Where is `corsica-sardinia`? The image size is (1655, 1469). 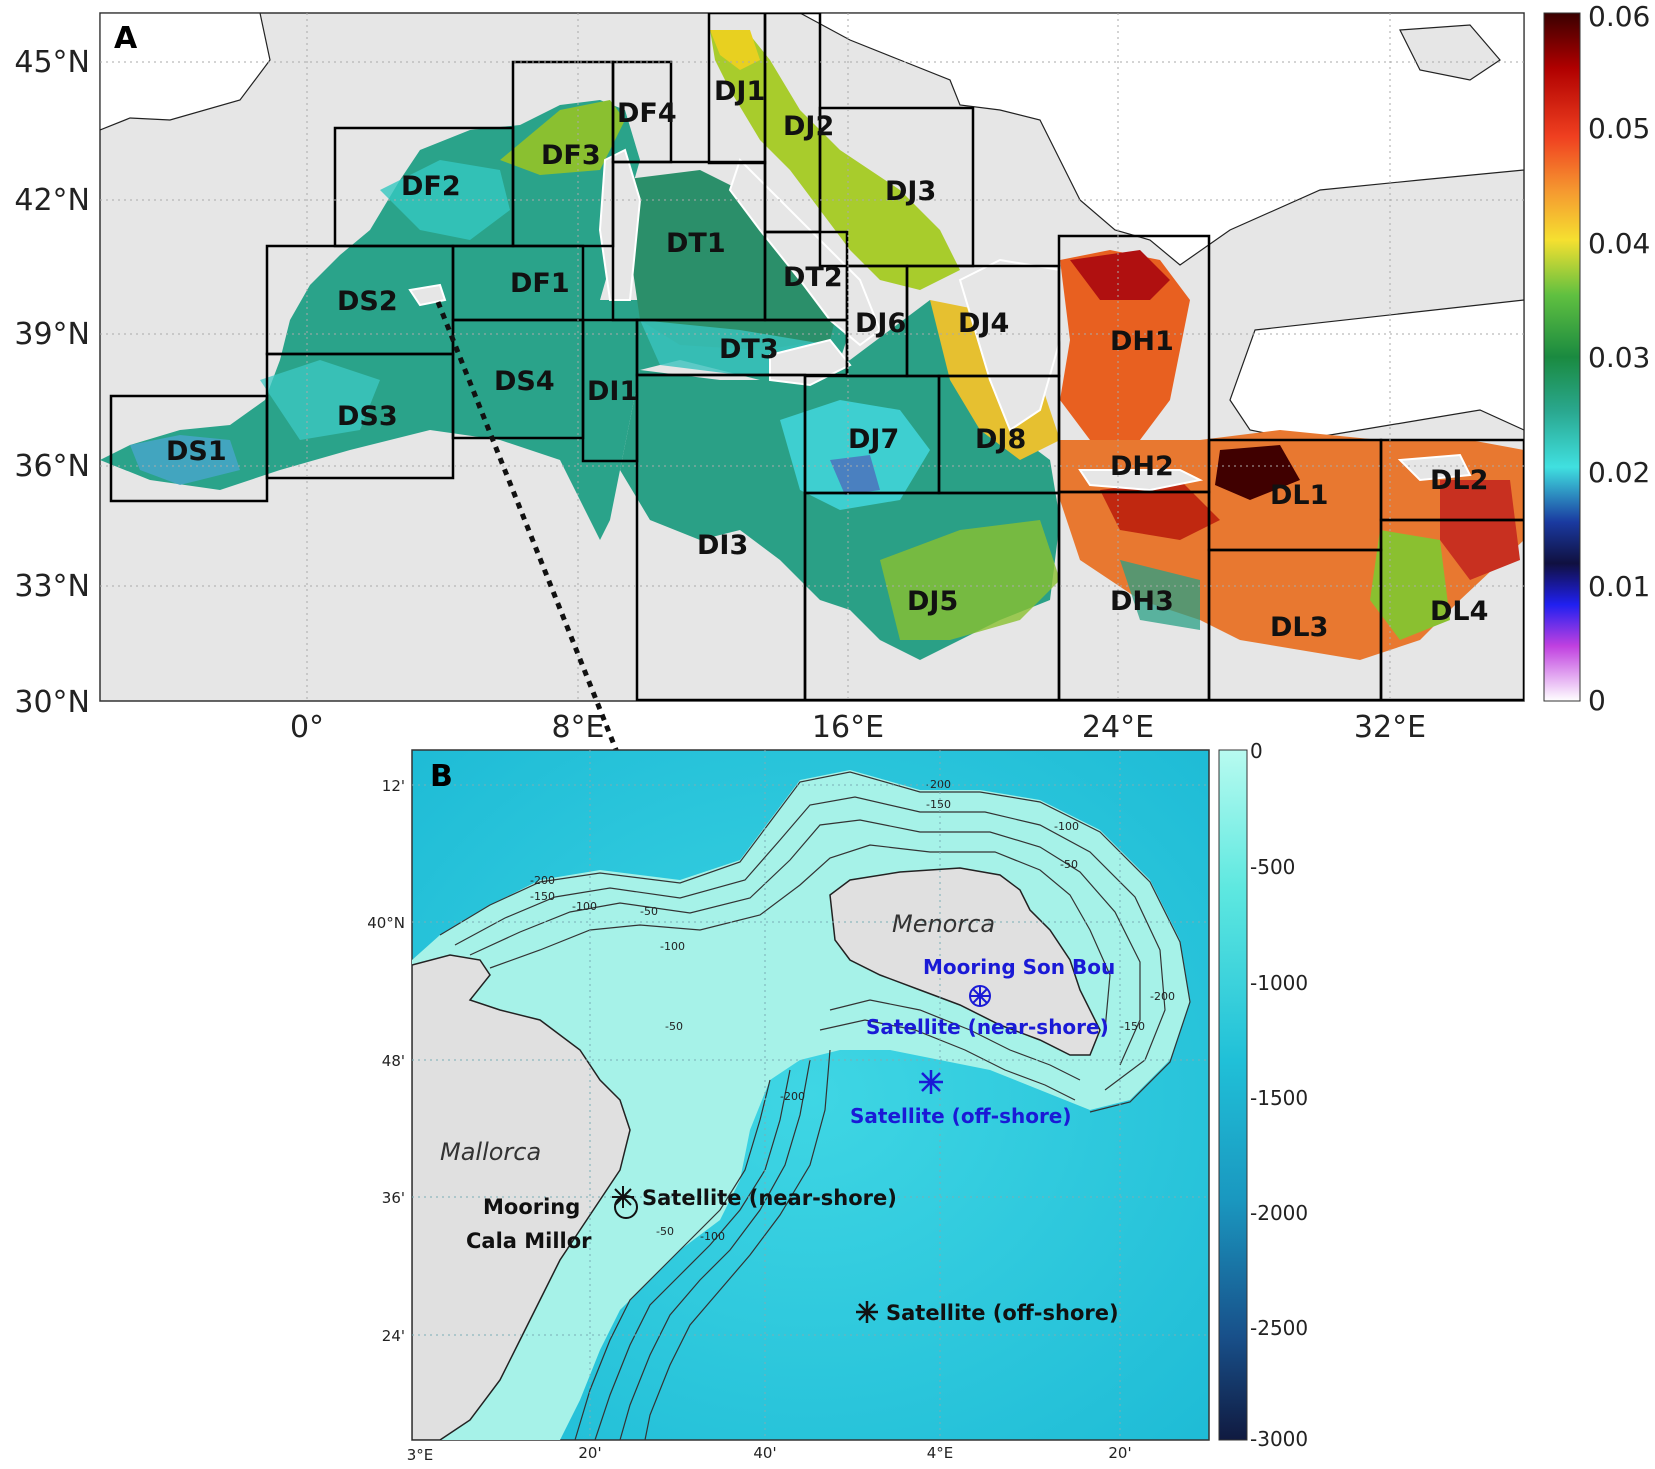
corsica-sardinia is located at coordinates (620, 224).